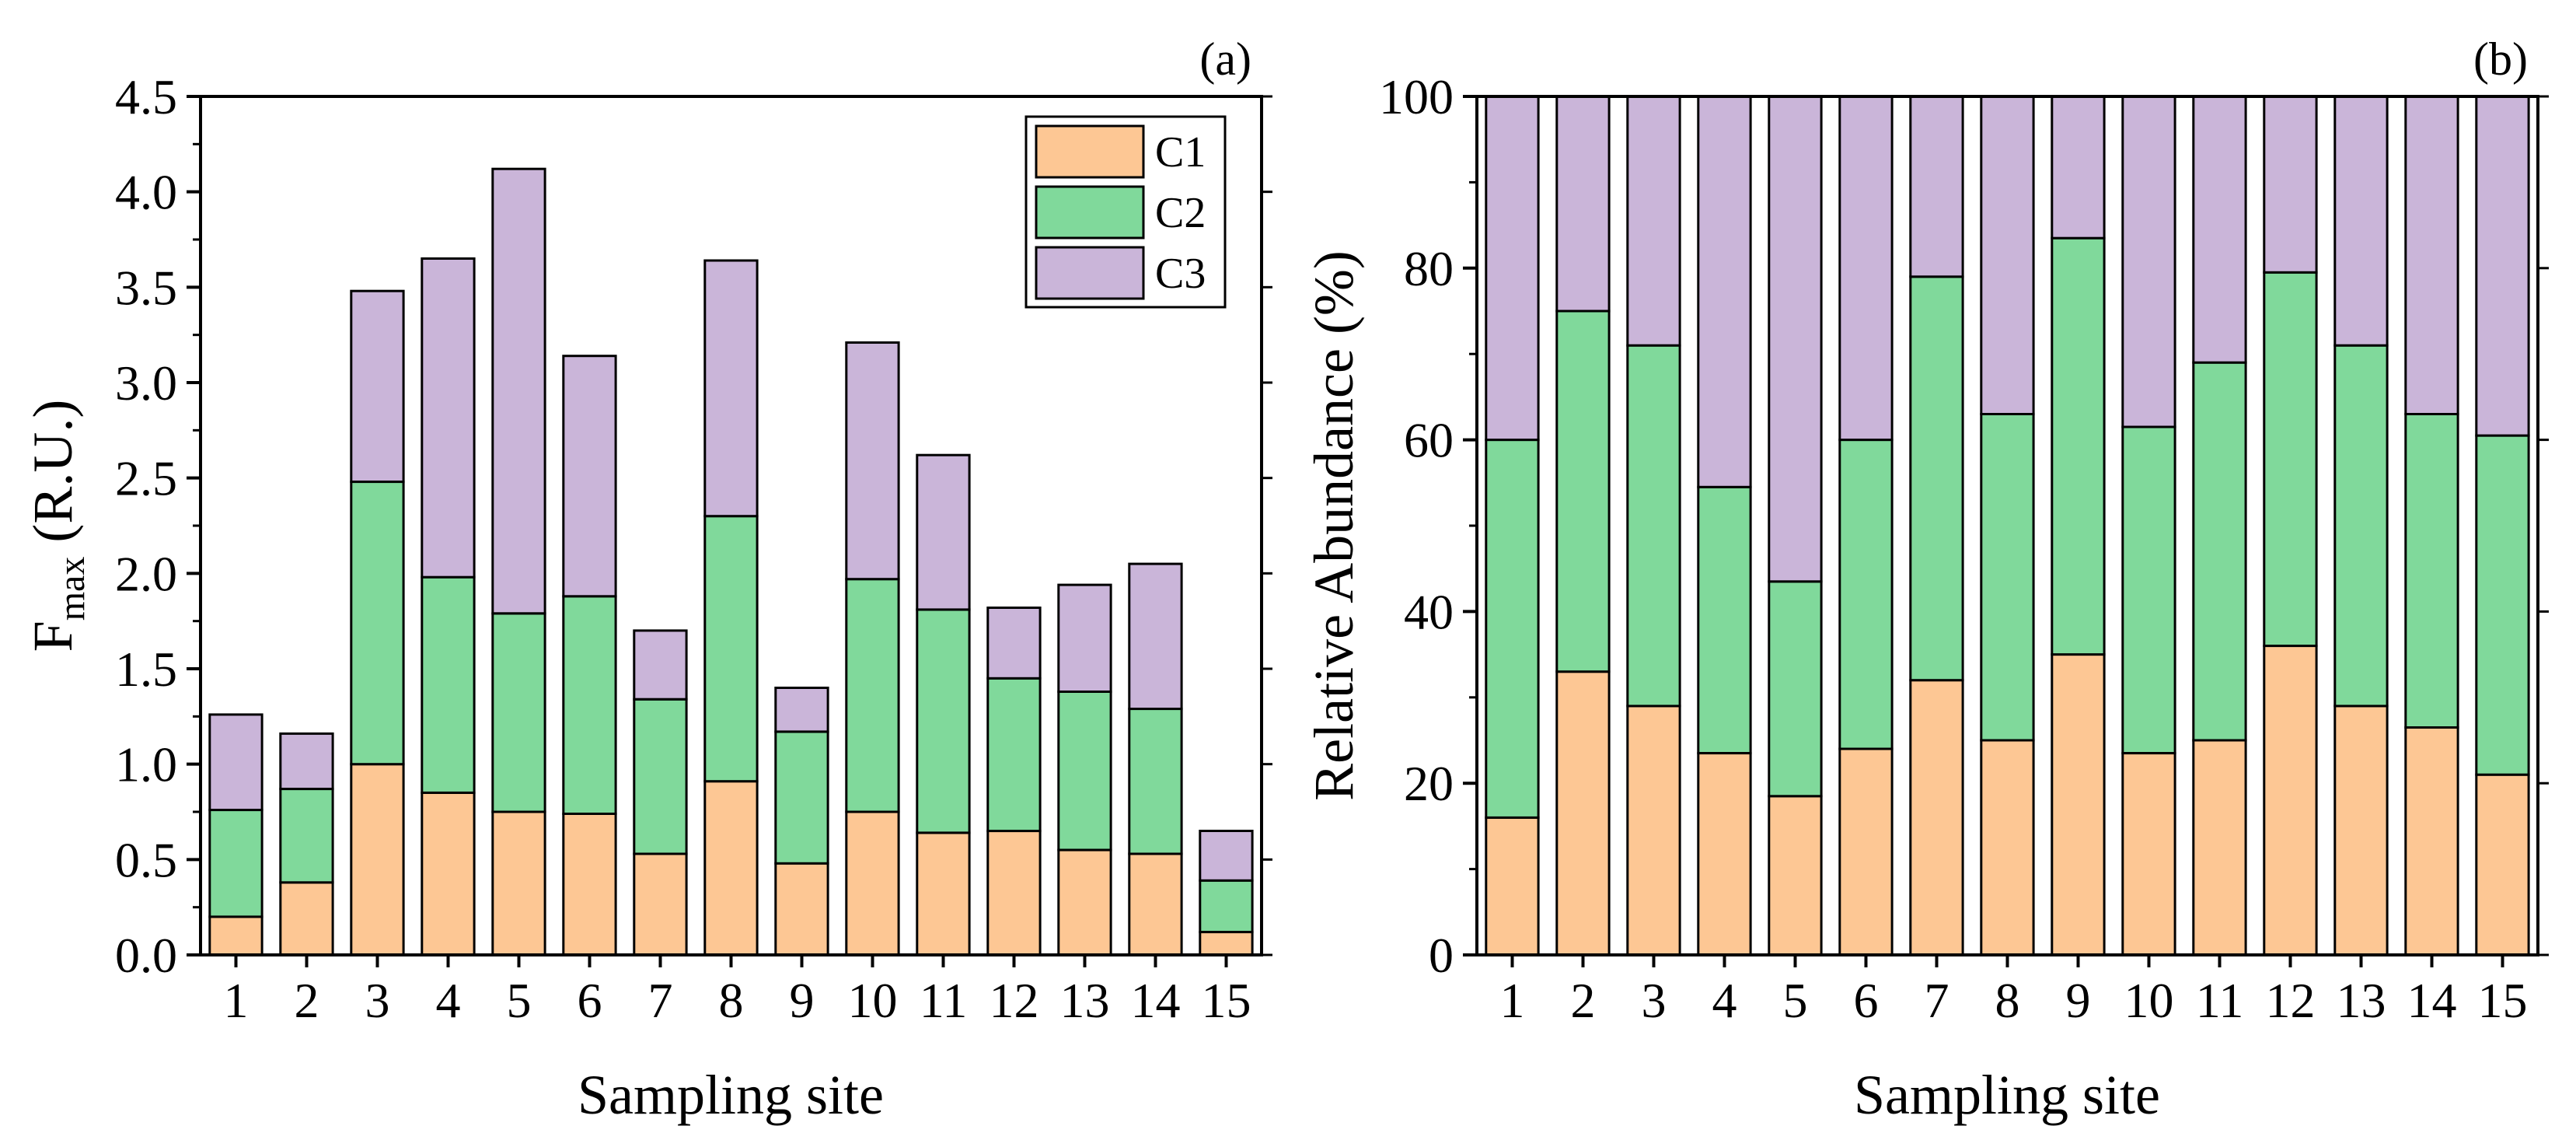 The image size is (2576, 1147). I want to click on panel-b-x-tick-label: 2, so click(1584, 1000).